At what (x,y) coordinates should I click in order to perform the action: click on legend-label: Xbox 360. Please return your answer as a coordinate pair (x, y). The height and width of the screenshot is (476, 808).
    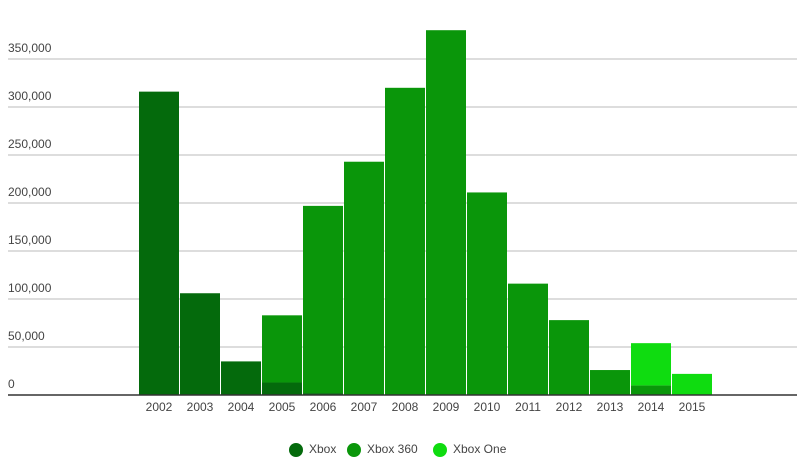
    Looking at the image, I should click on (392, 449).